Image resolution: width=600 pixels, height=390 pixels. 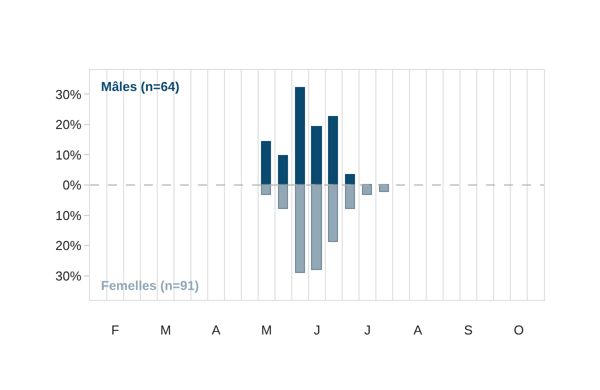 What do you see at coordinates (72, 185) in the screenshot?
I see `y-tick-label: 0%` at bounding box center [72, 185].